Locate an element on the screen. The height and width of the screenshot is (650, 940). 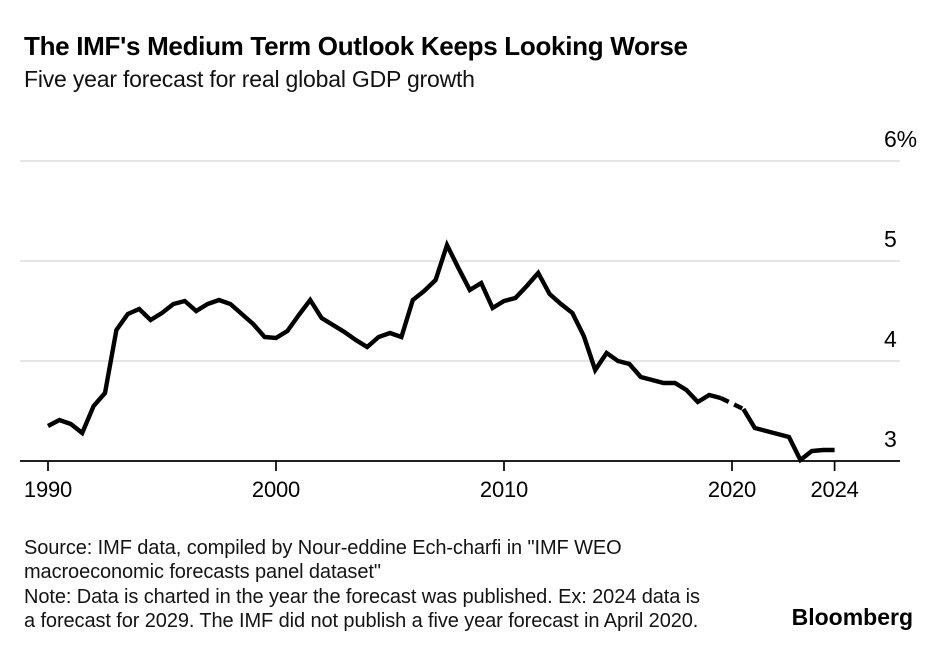
x-axis-label: 2000 is located at coordinates (276, 489).